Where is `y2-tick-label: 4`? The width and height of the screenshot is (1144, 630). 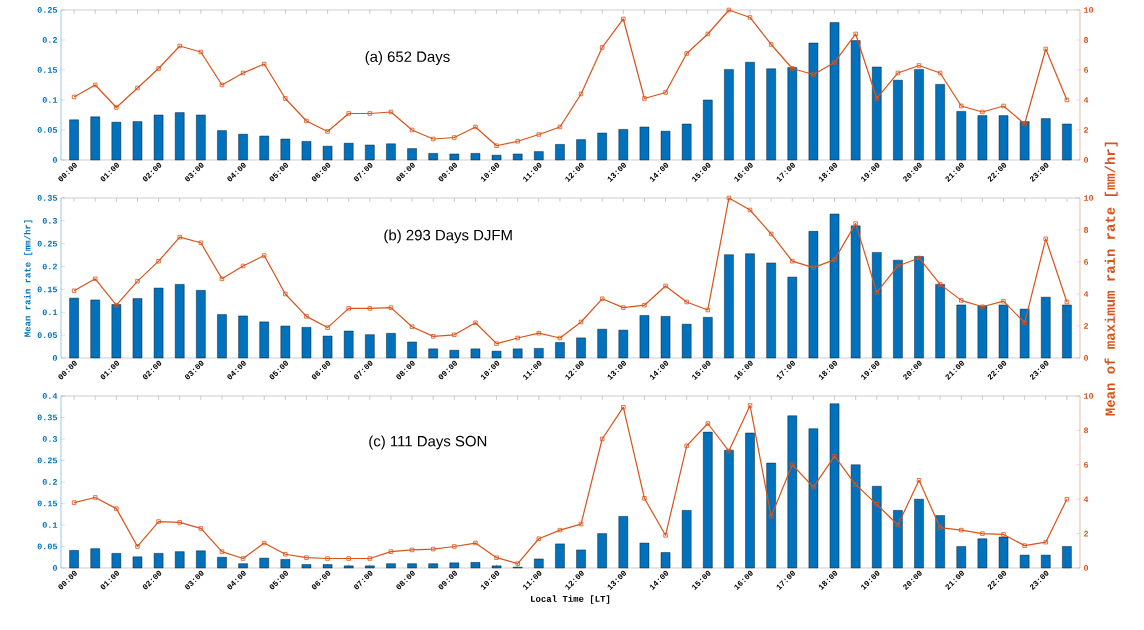
y2-tick-label: 4 is located at coordinates (1086, 100).